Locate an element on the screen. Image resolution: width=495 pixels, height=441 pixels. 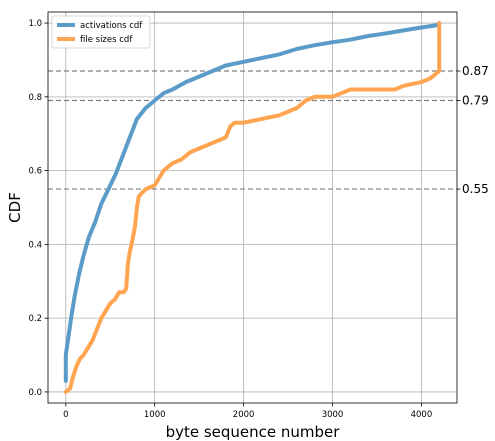
legend-label: file sizes cdf is located at coordinates (106, 40).